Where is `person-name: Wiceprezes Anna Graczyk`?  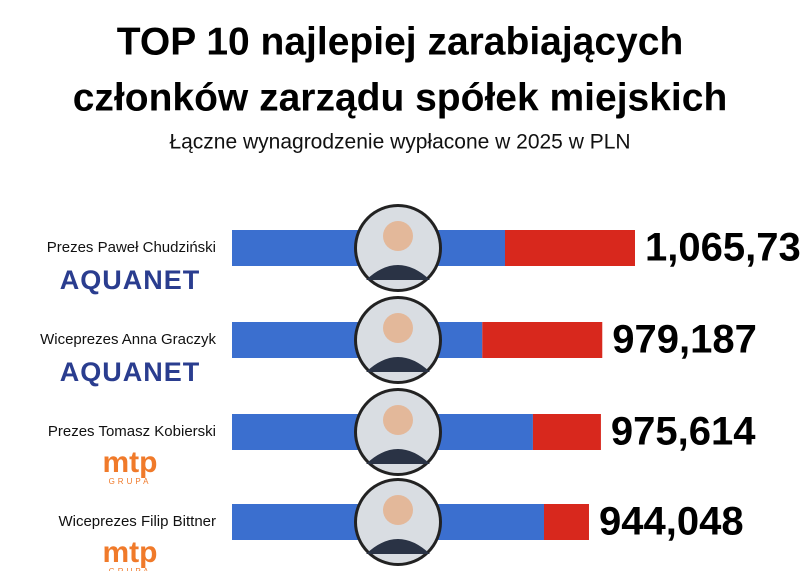
person-name: Wiceprezes Anna Graczyk is located at coordinates (128, 339).